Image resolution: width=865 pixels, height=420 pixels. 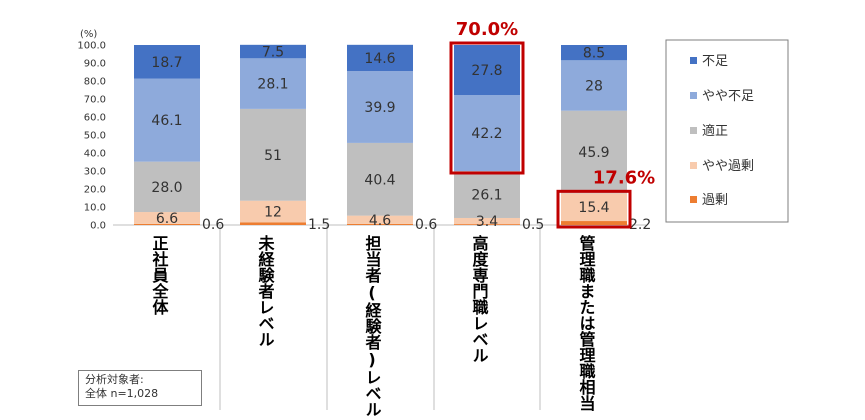 I want to click on data-label: 15.4, so click(x=593, y=208).